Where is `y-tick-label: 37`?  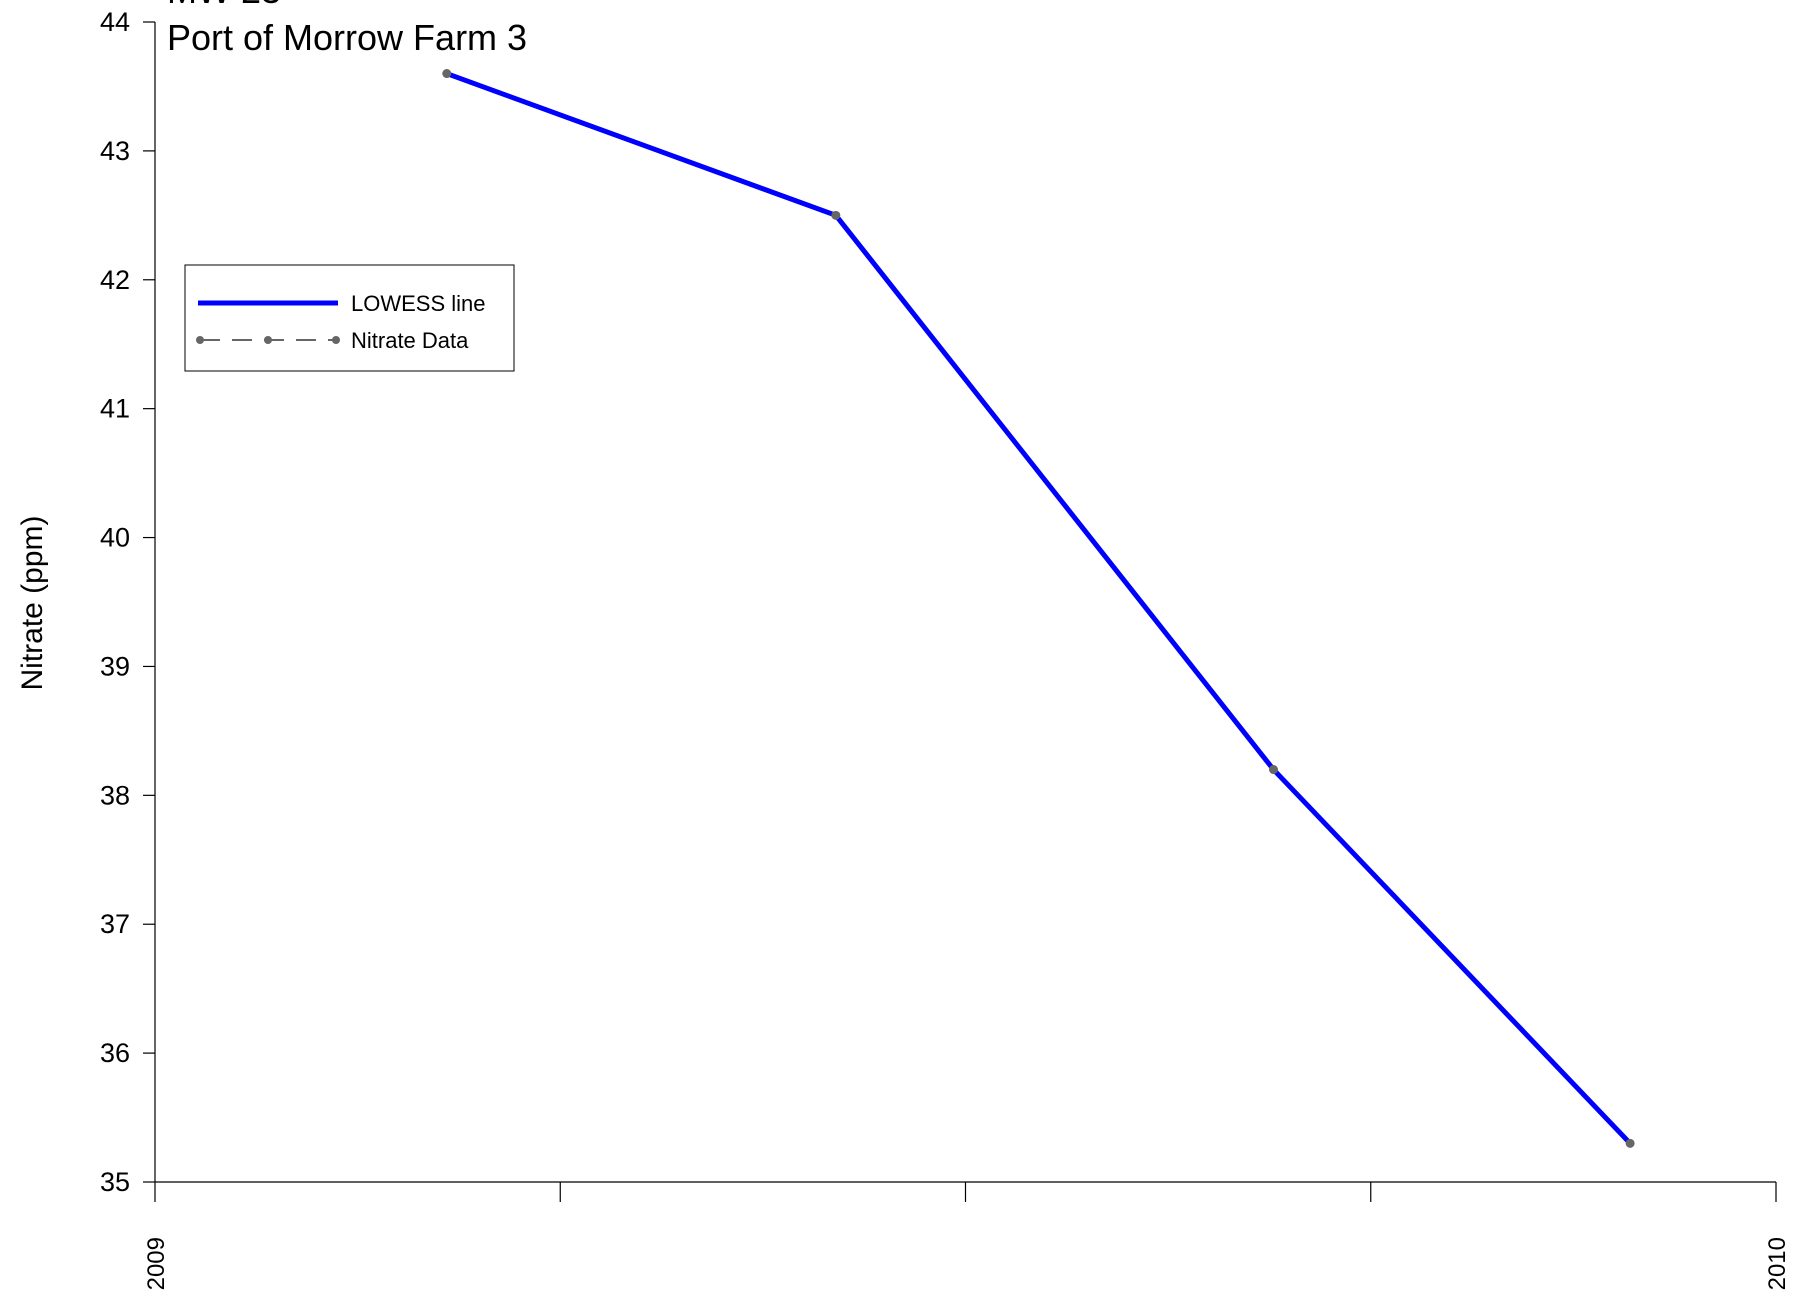 y-tick-label: 37 is located at coordinates (115, 924).